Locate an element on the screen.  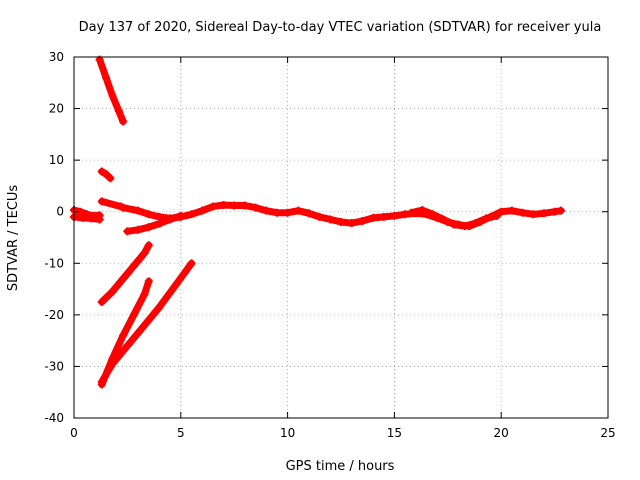
series-arc-split is located at coordinates (454, 218).